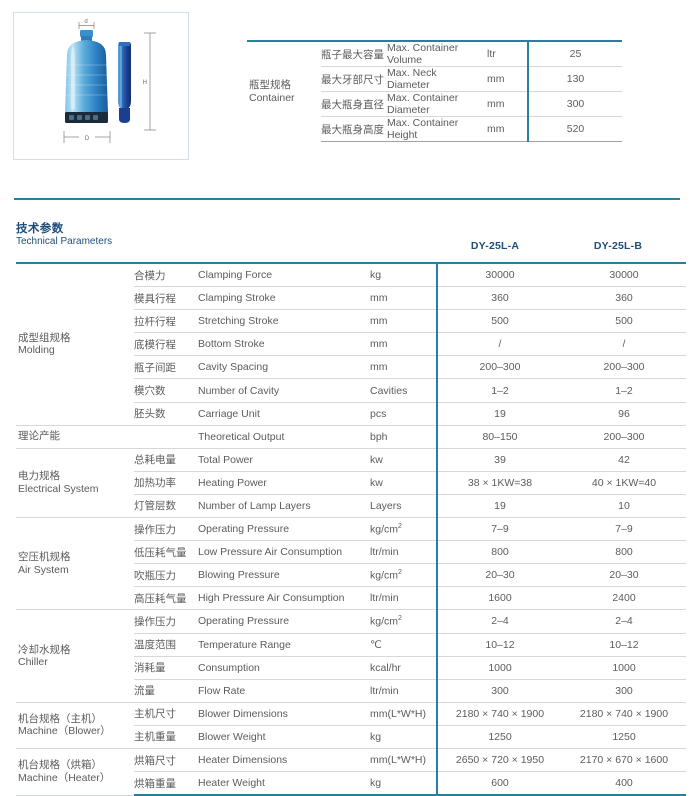  Describe the element at coordinates (624, 760) in the screenshot. I see `value-model-b: 2170 × 670 × 1600` at that location.